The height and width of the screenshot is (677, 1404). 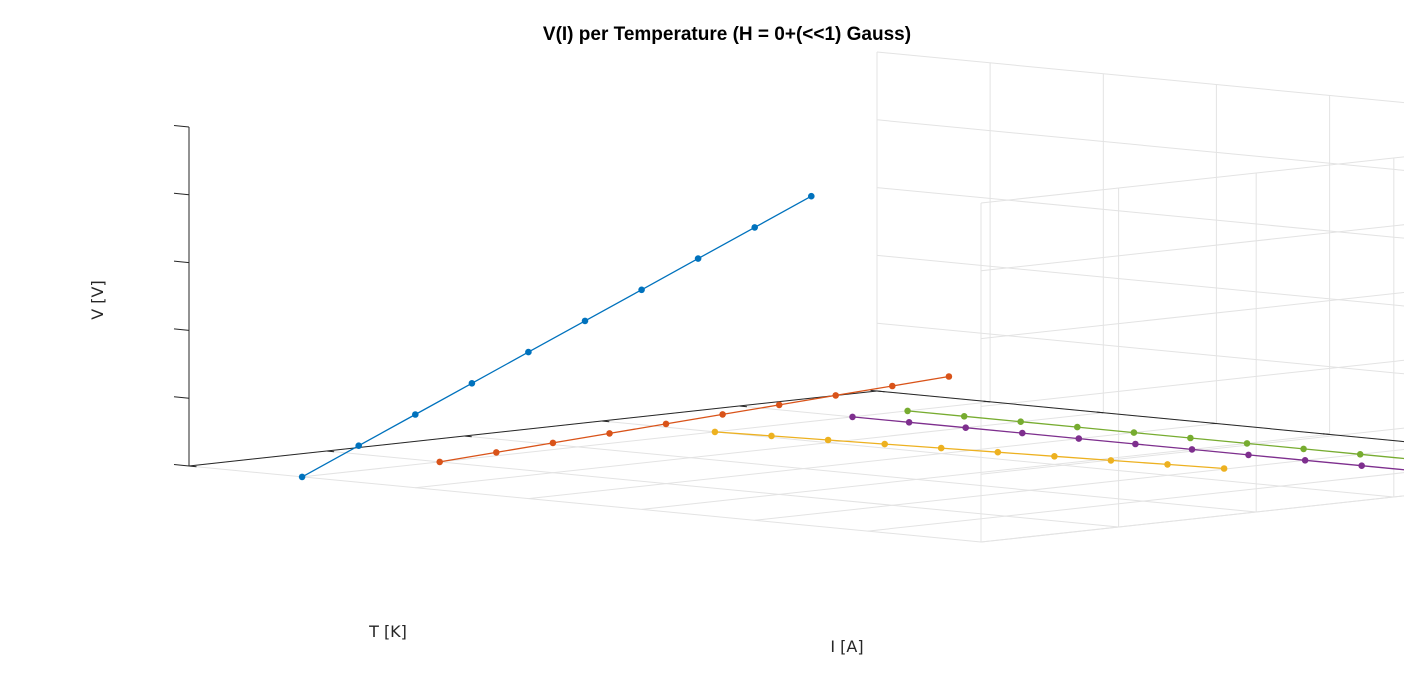 I want to click on series-115k, so click(x=969, y=450).